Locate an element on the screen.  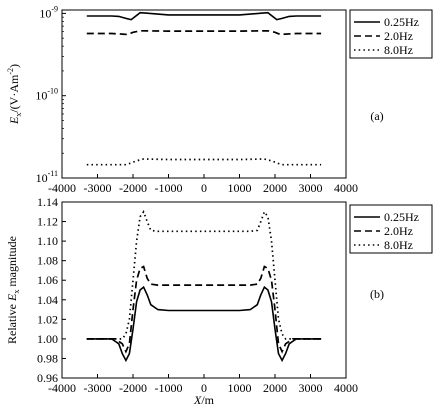
x-tick-label-b: 2000 is located at coordinates (275, 388).